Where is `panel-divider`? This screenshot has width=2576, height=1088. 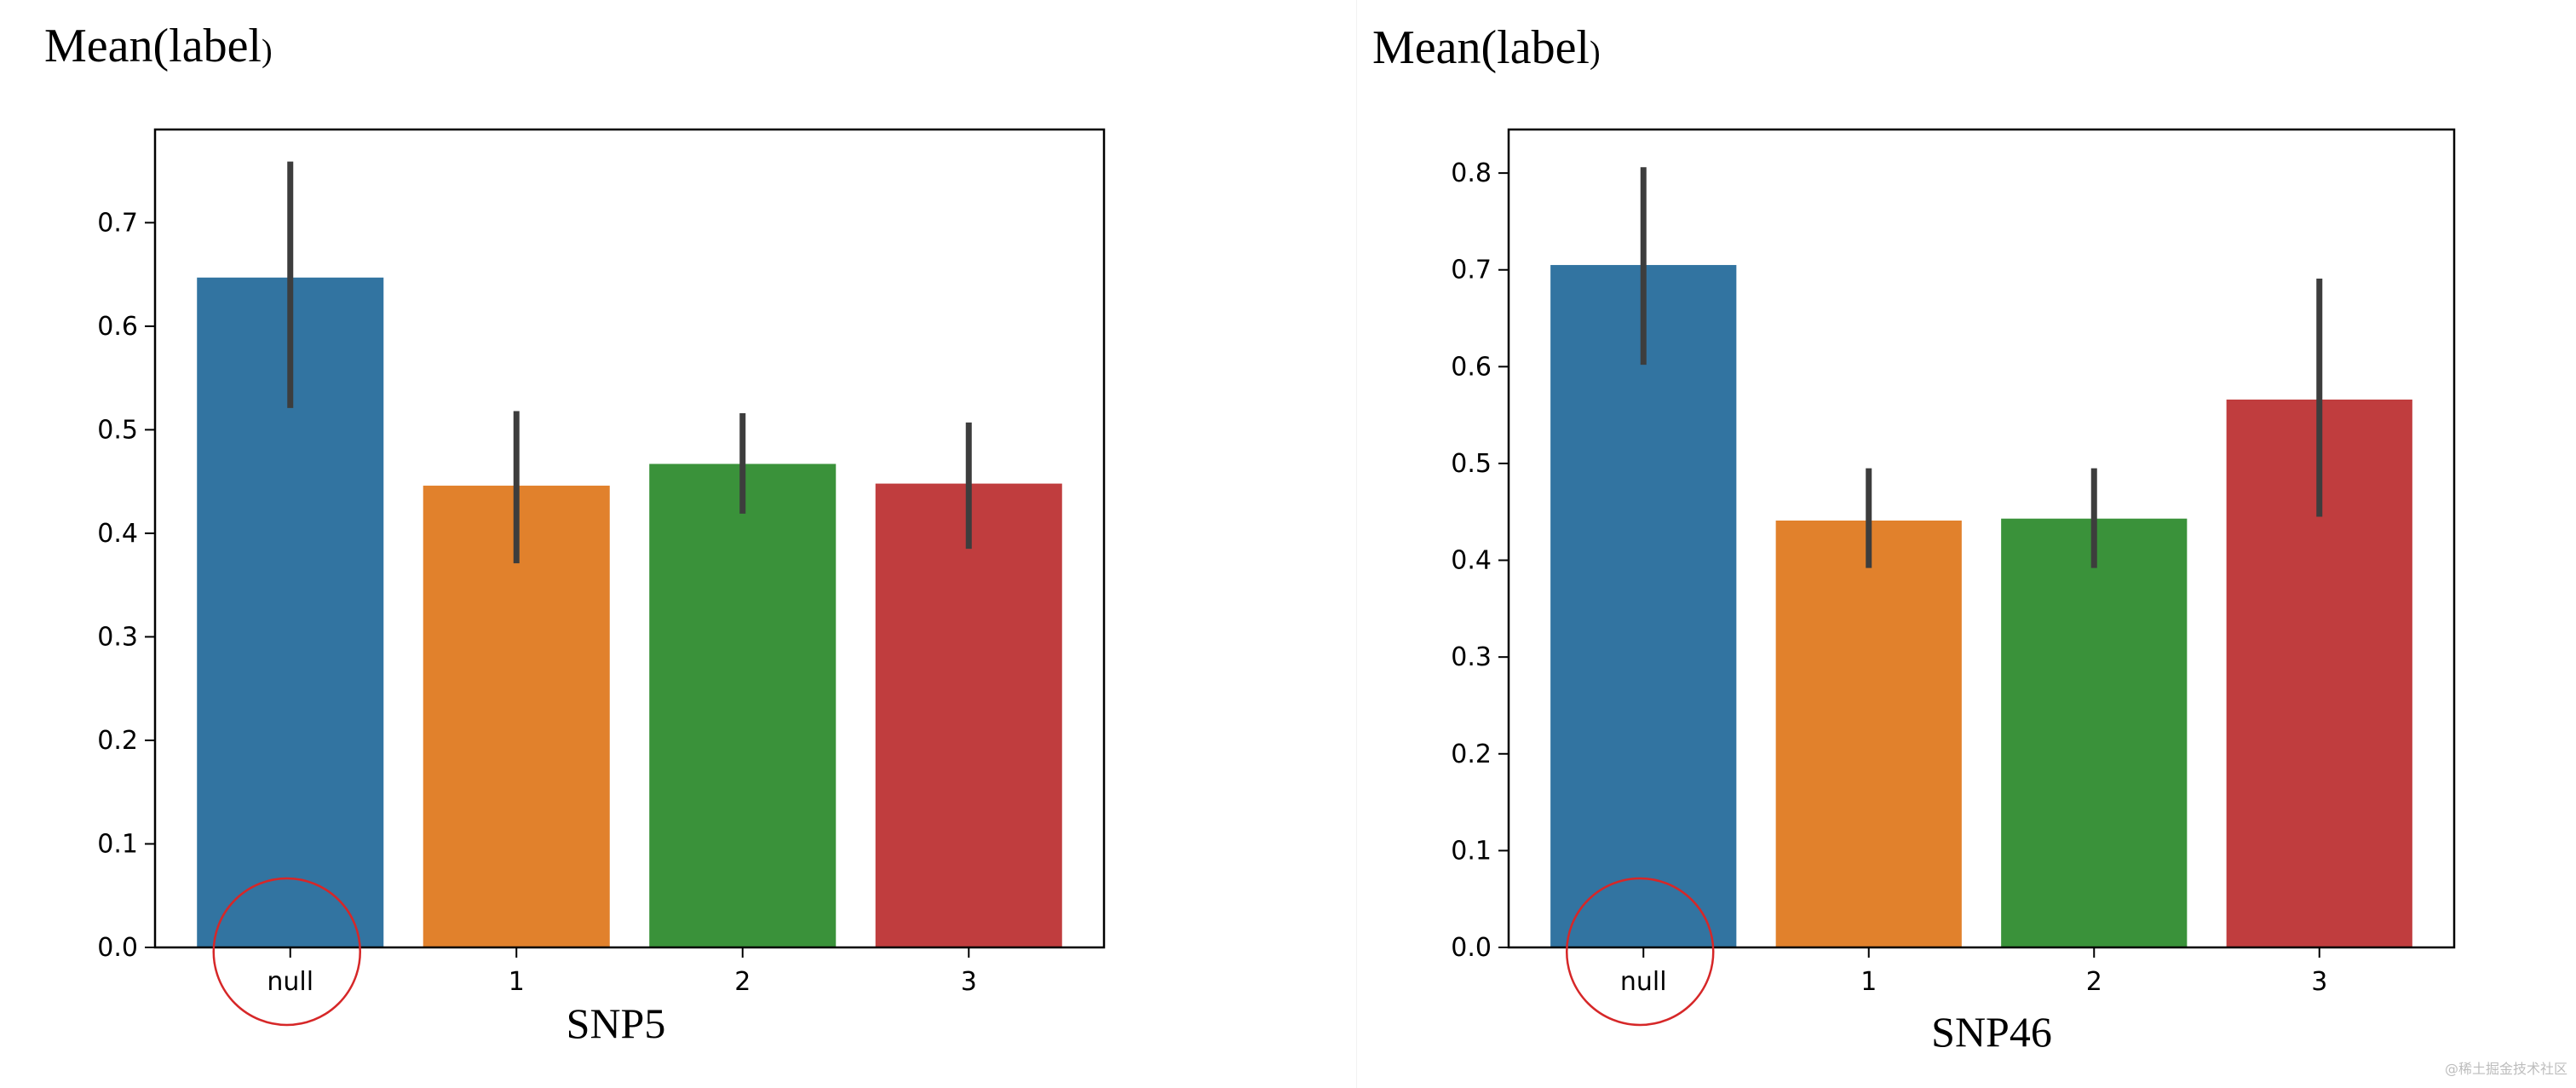 panel-divider is located at coordinates (1357, 544).